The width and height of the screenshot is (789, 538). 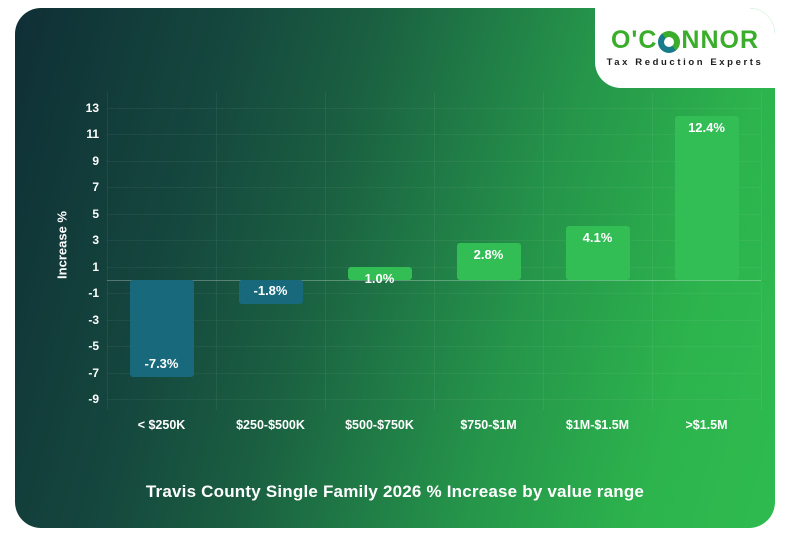 I want to click on bar-value-label: 12.4%, so click(x=706, y=127).